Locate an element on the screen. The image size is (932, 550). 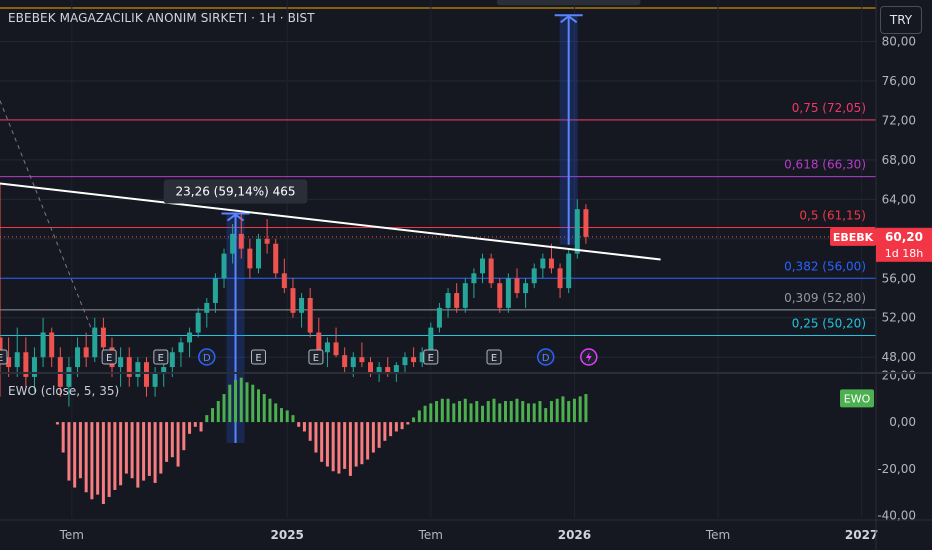
trendline-segment is located at coordinates (330, 221).